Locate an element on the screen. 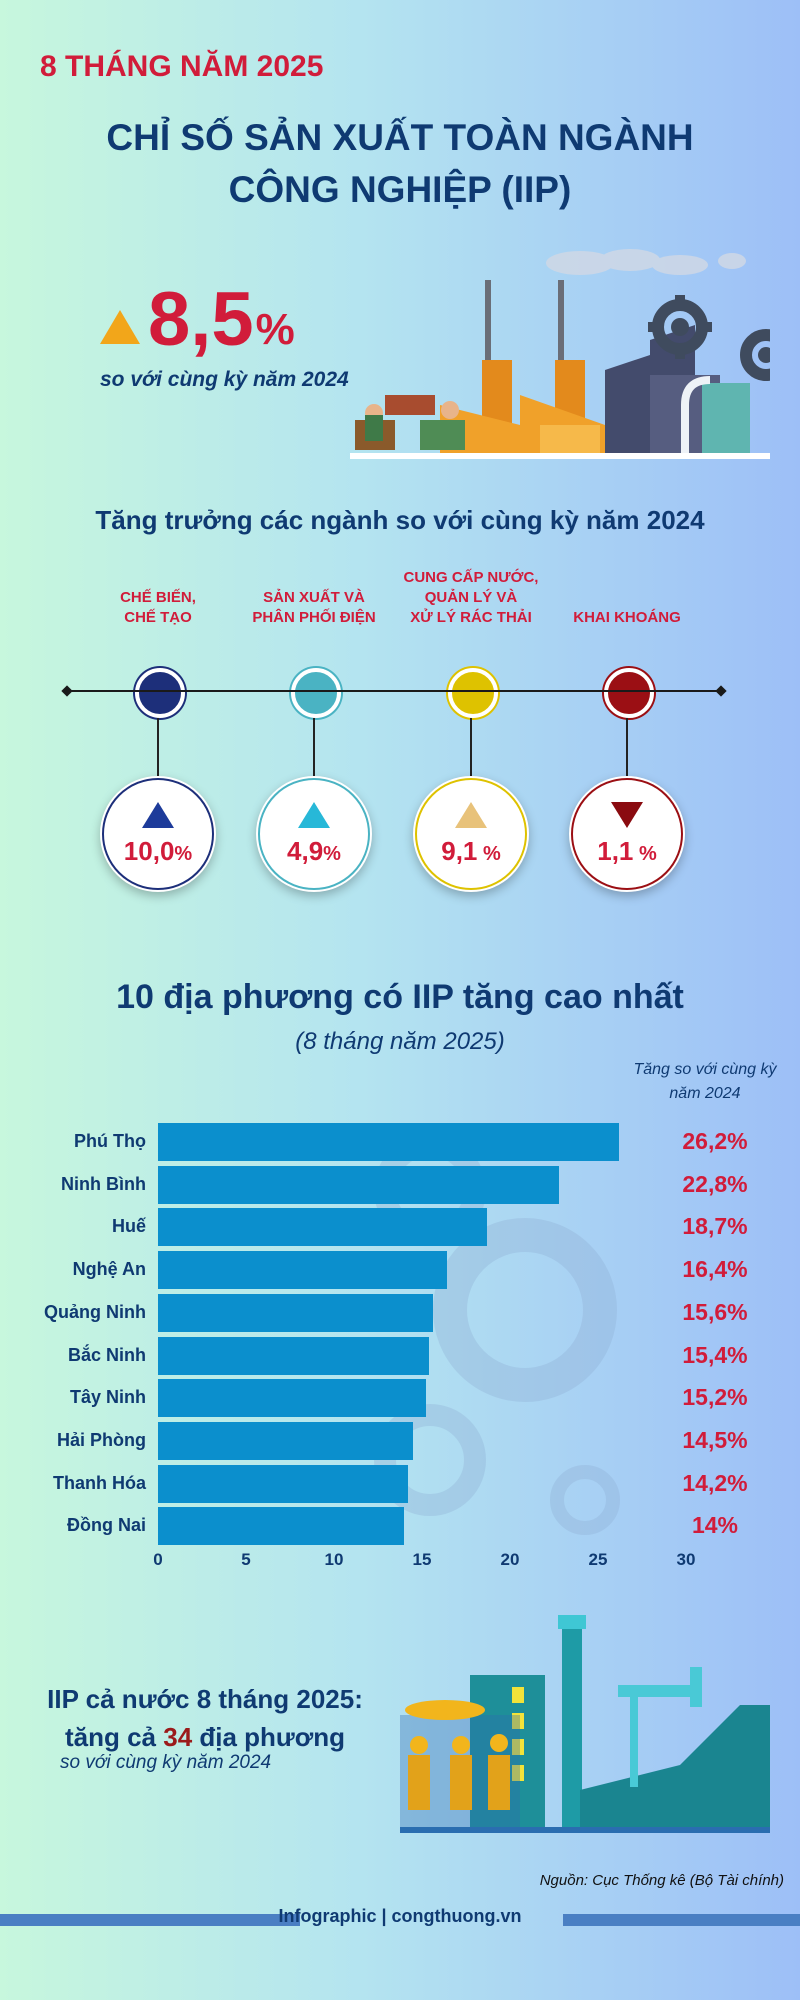  industry-growth-bubble: 10,0% is located at coordinates (158, 834).